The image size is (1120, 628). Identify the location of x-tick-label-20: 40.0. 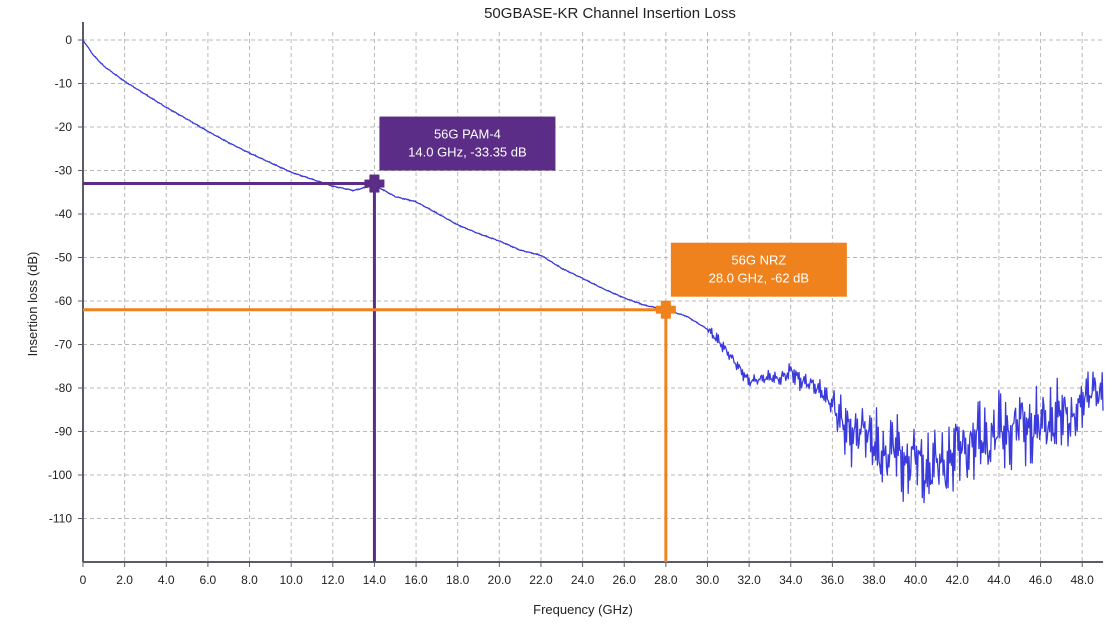
(916, 580).